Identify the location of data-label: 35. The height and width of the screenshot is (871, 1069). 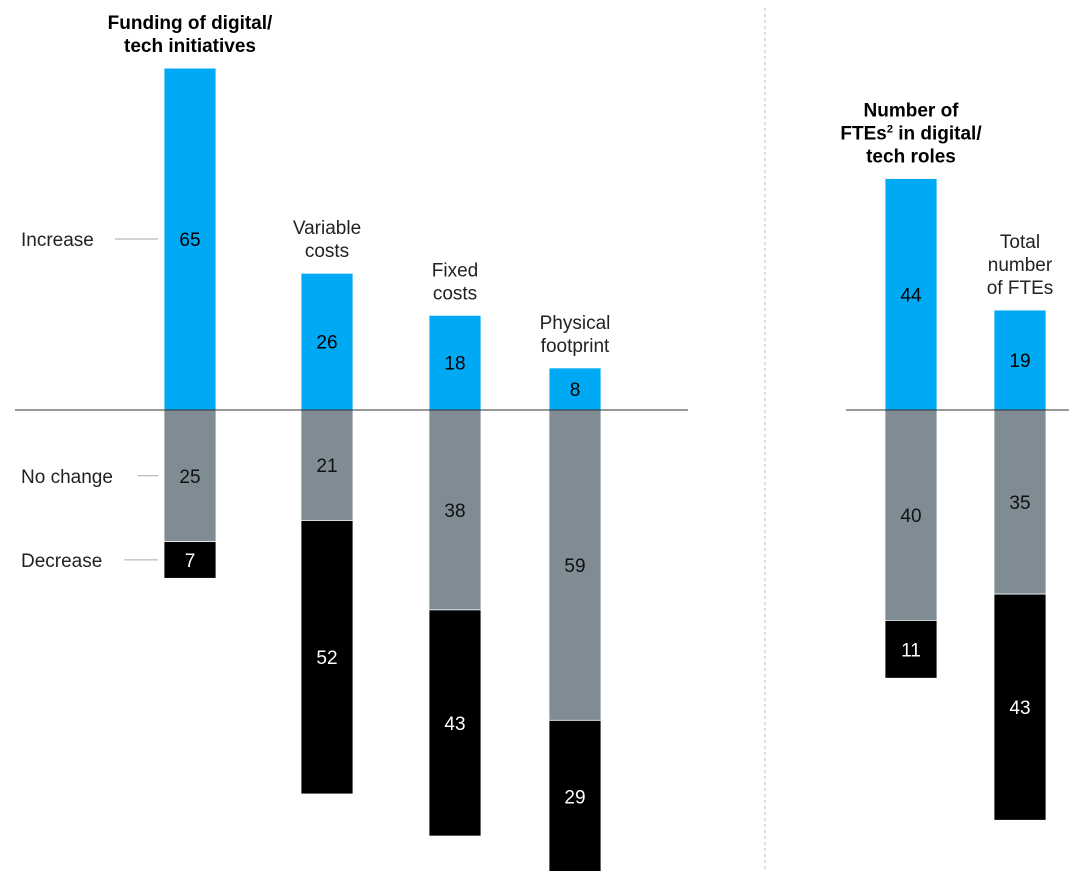
(1019, 503).